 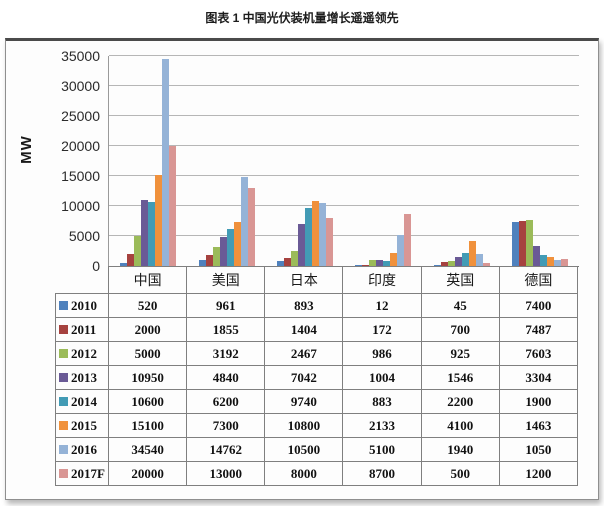 I want to click on bar-2014-印度, so click(x=387, y=263).